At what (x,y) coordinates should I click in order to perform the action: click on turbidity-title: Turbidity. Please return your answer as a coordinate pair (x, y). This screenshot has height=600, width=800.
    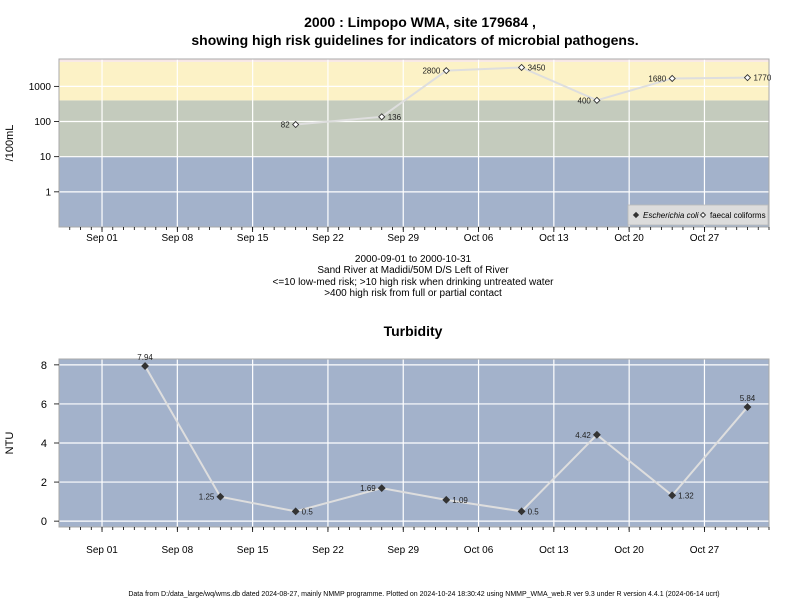
    Looking at the image, I should click on (413, 331).